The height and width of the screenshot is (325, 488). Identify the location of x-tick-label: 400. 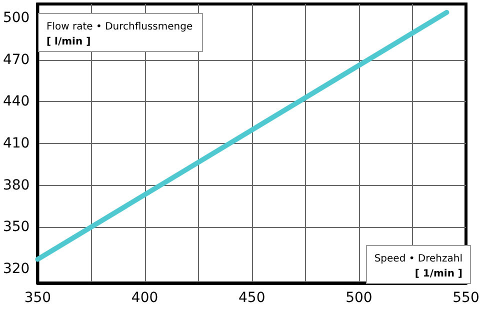
(144, 298).